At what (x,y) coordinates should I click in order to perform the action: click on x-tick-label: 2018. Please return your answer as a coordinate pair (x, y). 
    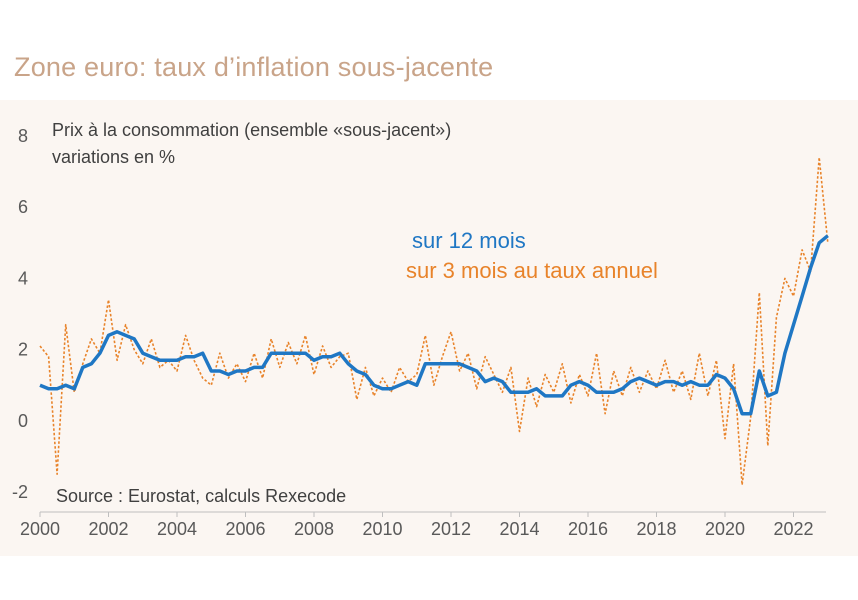
    Looking at the image, I should click on (656, 529).